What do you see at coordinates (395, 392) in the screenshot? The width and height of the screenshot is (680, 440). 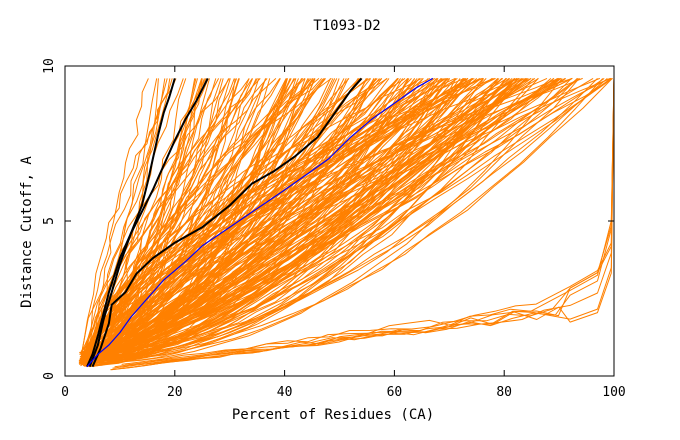 I see `x-tick-label: 60` at bounding box center [395, 392].